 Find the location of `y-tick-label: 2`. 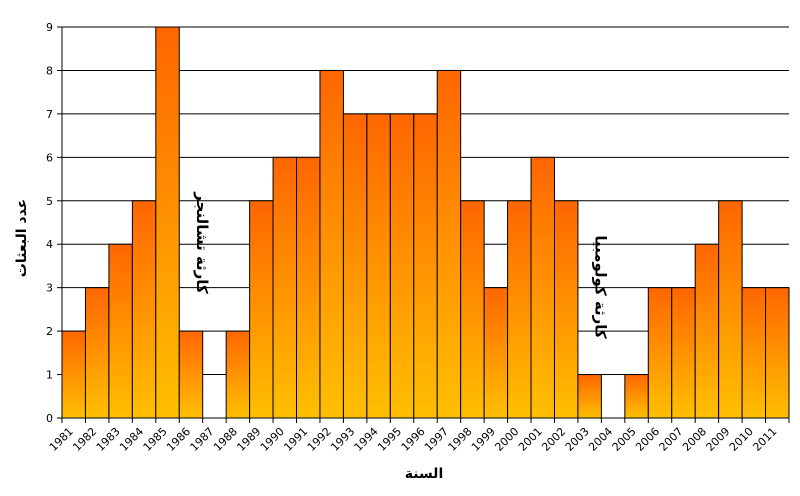

y-tick-label: 2 is located at coordinates (49, 331).